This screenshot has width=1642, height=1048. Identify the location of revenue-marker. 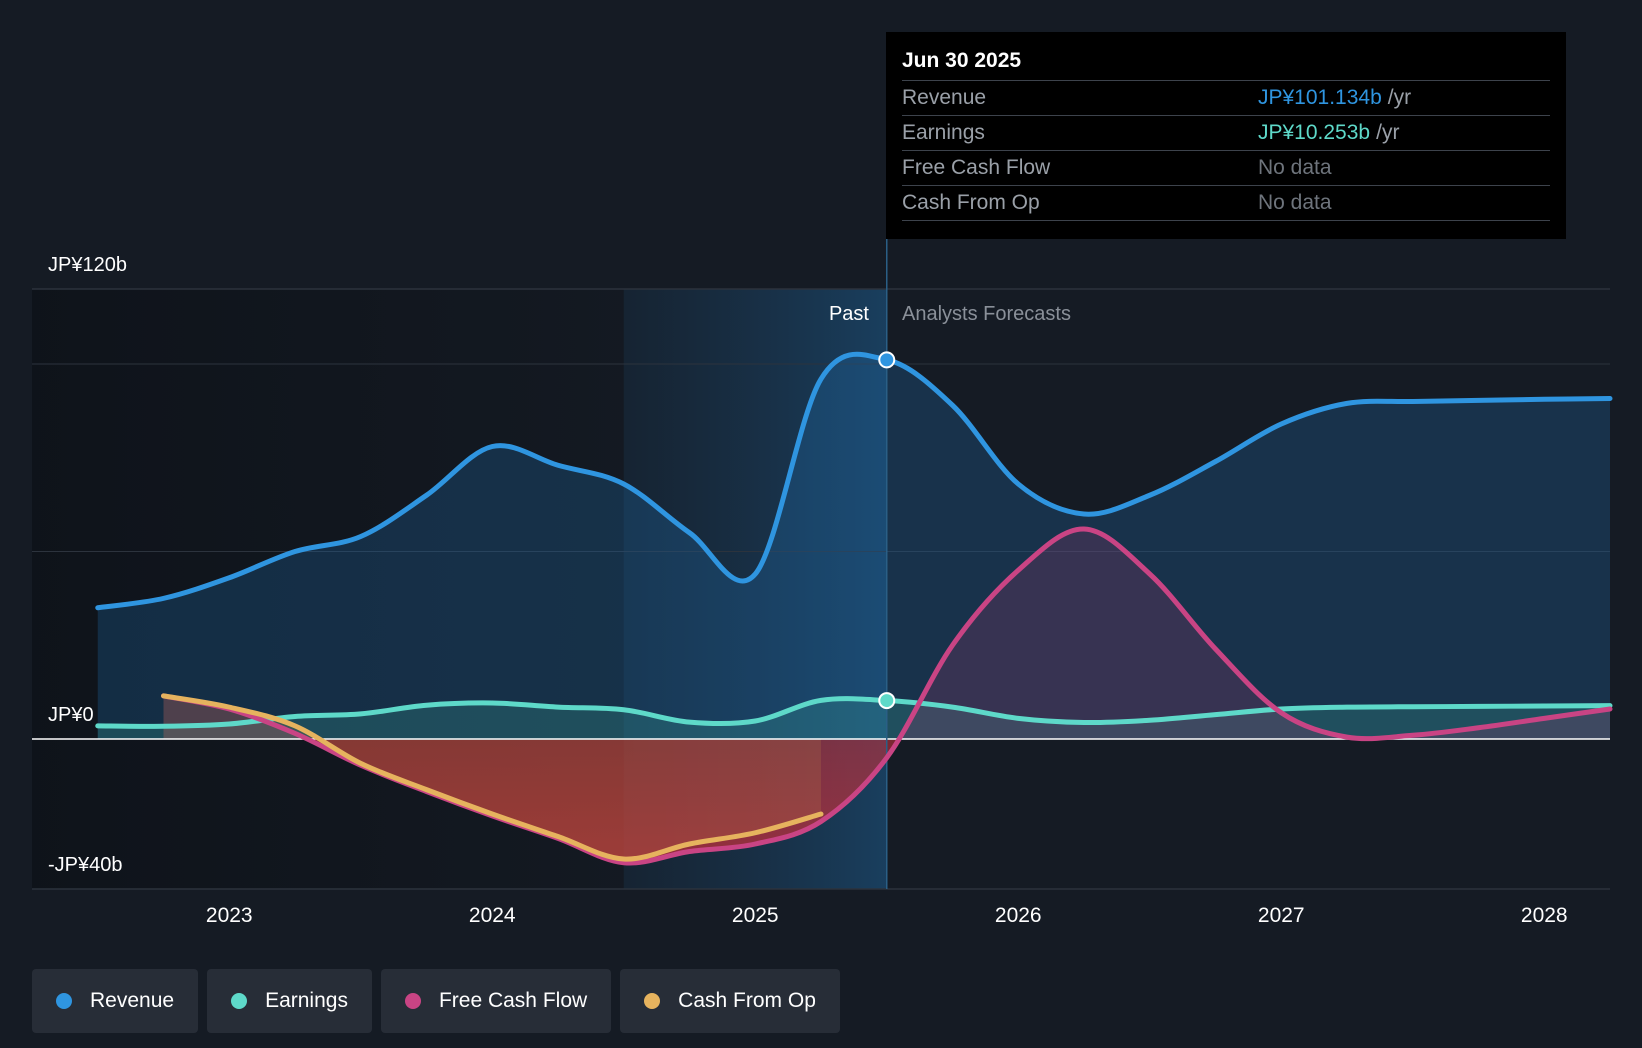
(887, 360).